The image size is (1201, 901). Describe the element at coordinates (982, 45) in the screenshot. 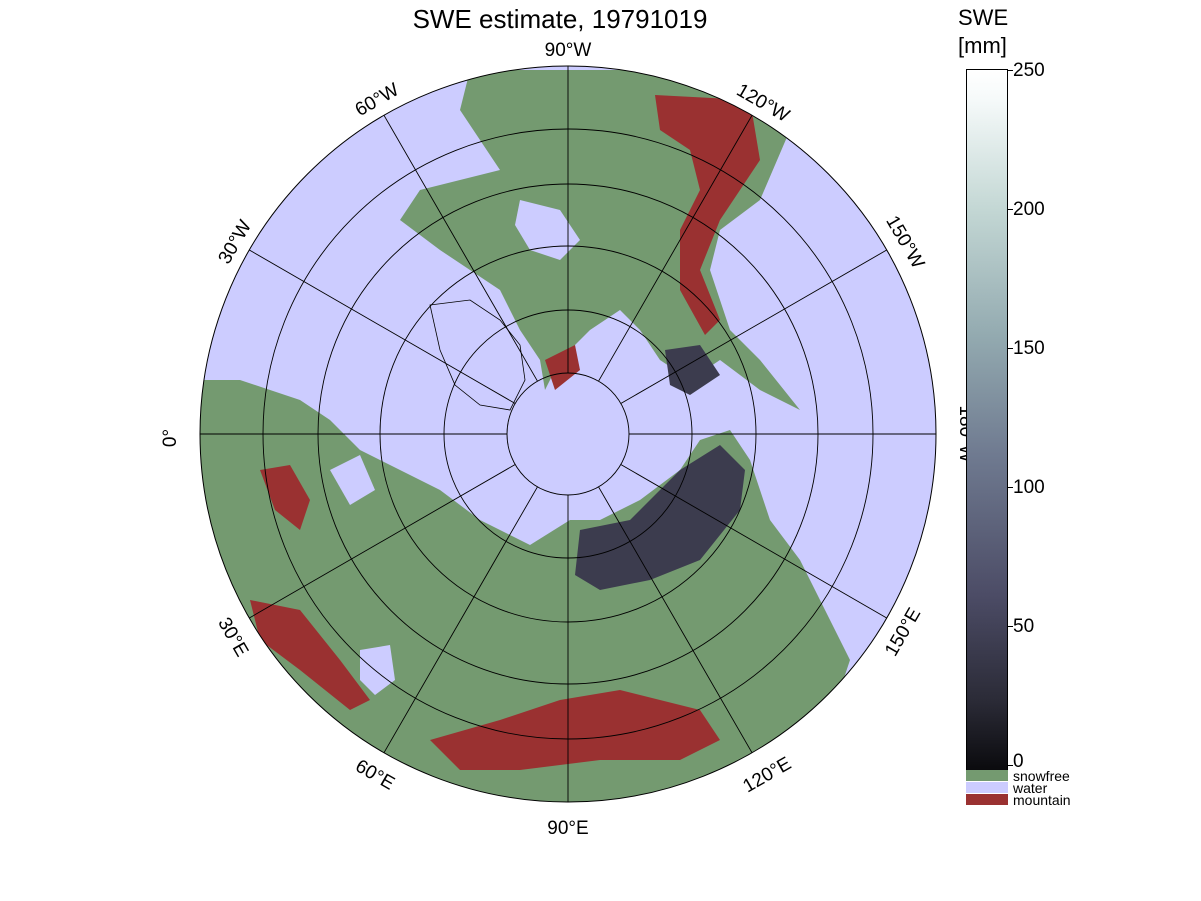

I see `colorbar-title-line2: [mm]` at that location.